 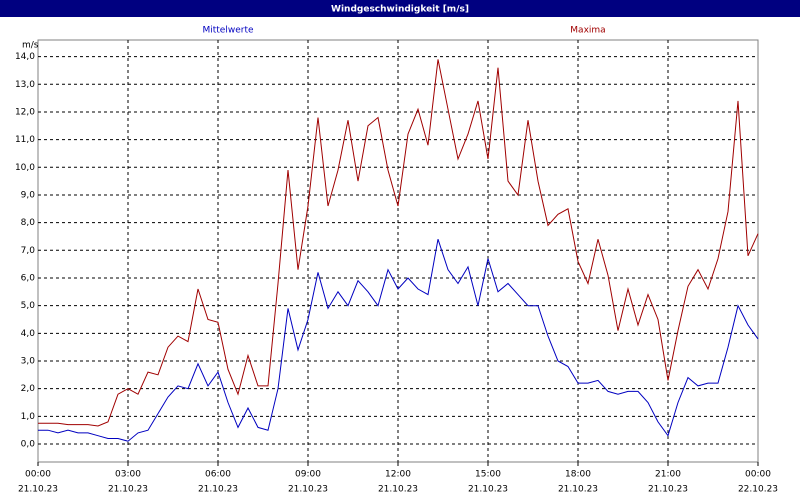 I want to click on legend-label: Maxima, so click(x=587, y=31).